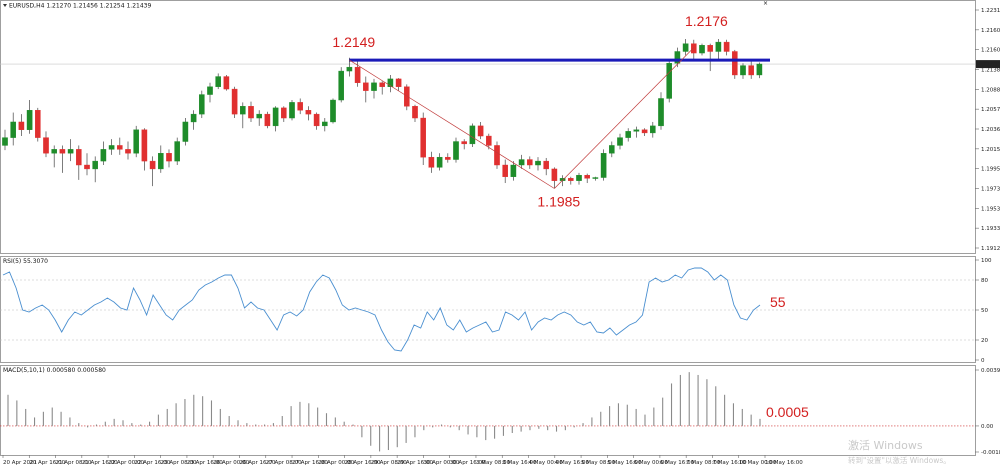 The image size is (1000, 468). I want to click on symbol-dropdown-arrow-icon, so click(5, 5).